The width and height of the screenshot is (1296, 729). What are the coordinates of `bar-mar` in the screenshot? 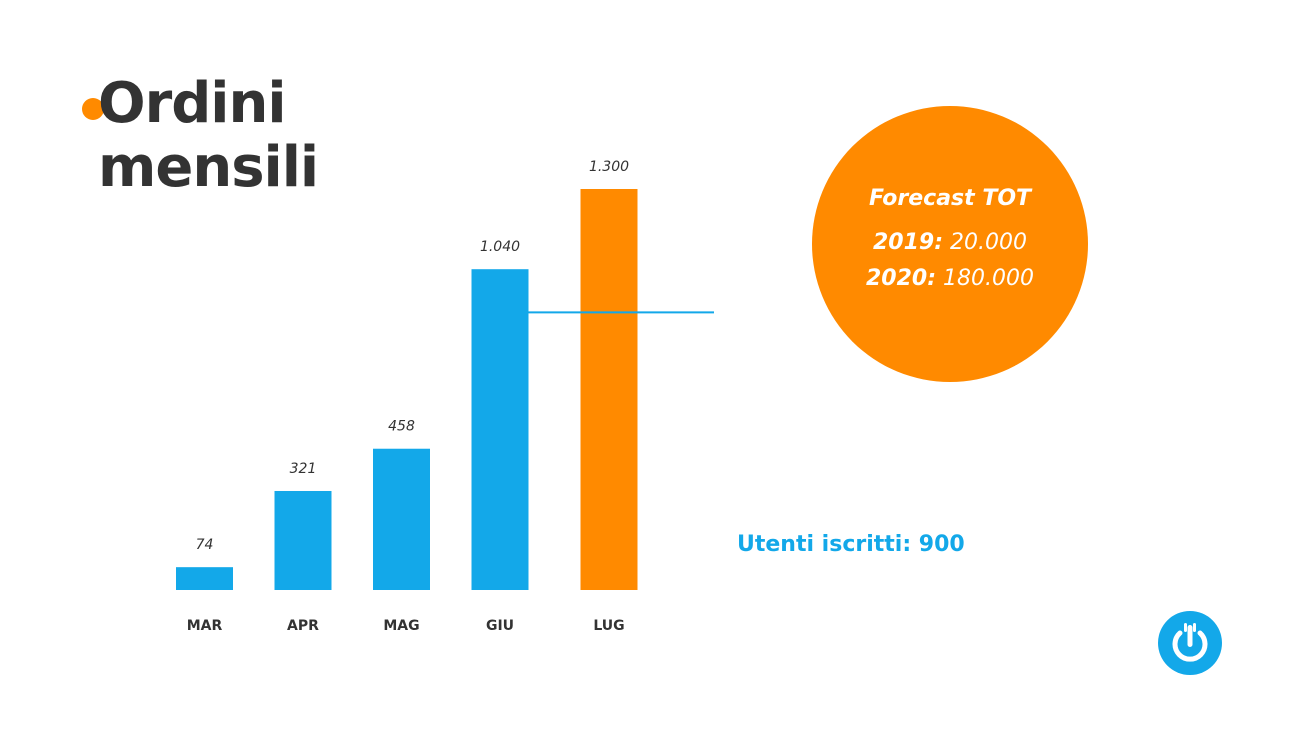 It's located at (204, 578).